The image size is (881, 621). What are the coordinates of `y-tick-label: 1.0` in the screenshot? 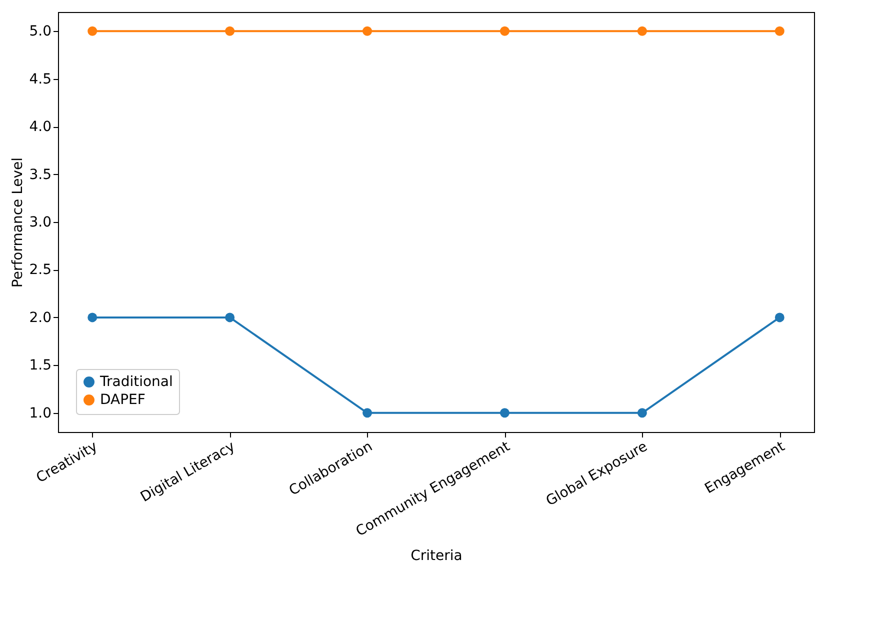 It's located at (40, 413).